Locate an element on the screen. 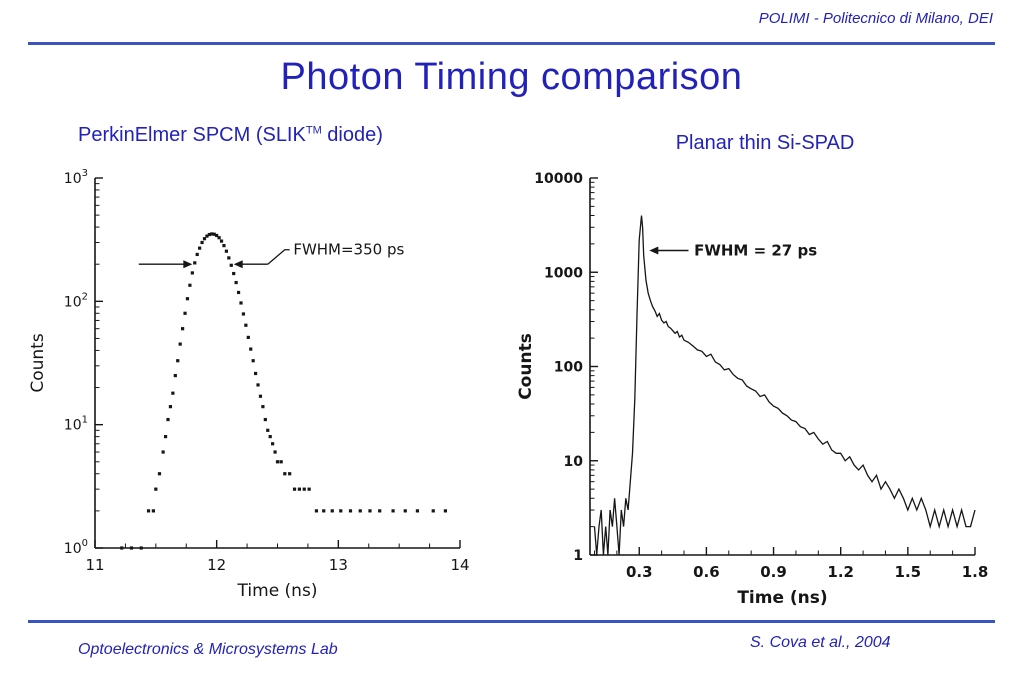  x-tick-label: 1.5 is located at coordinates (908, 572).